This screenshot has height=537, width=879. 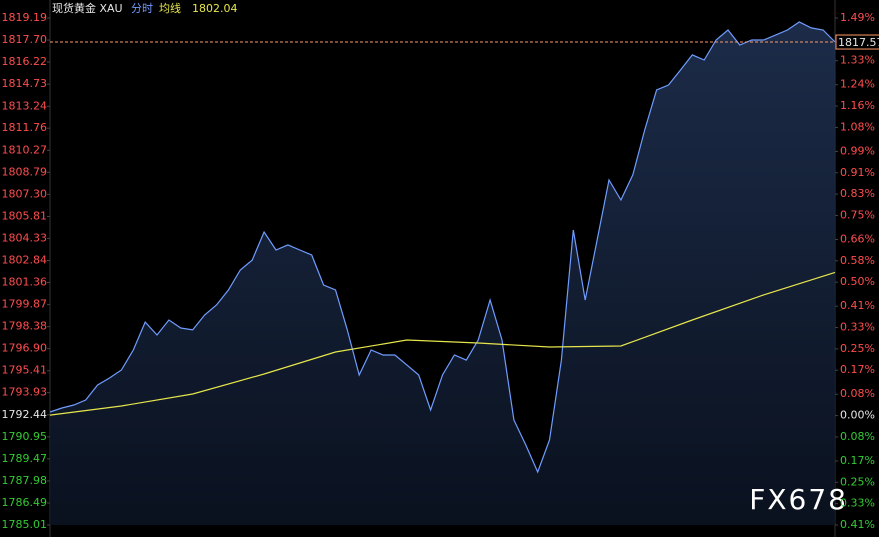 What do you see at coordinates (857, 260) in the screenshot?
I see `y2-tick-label: 0.58%` at bounding box center [857, 260].